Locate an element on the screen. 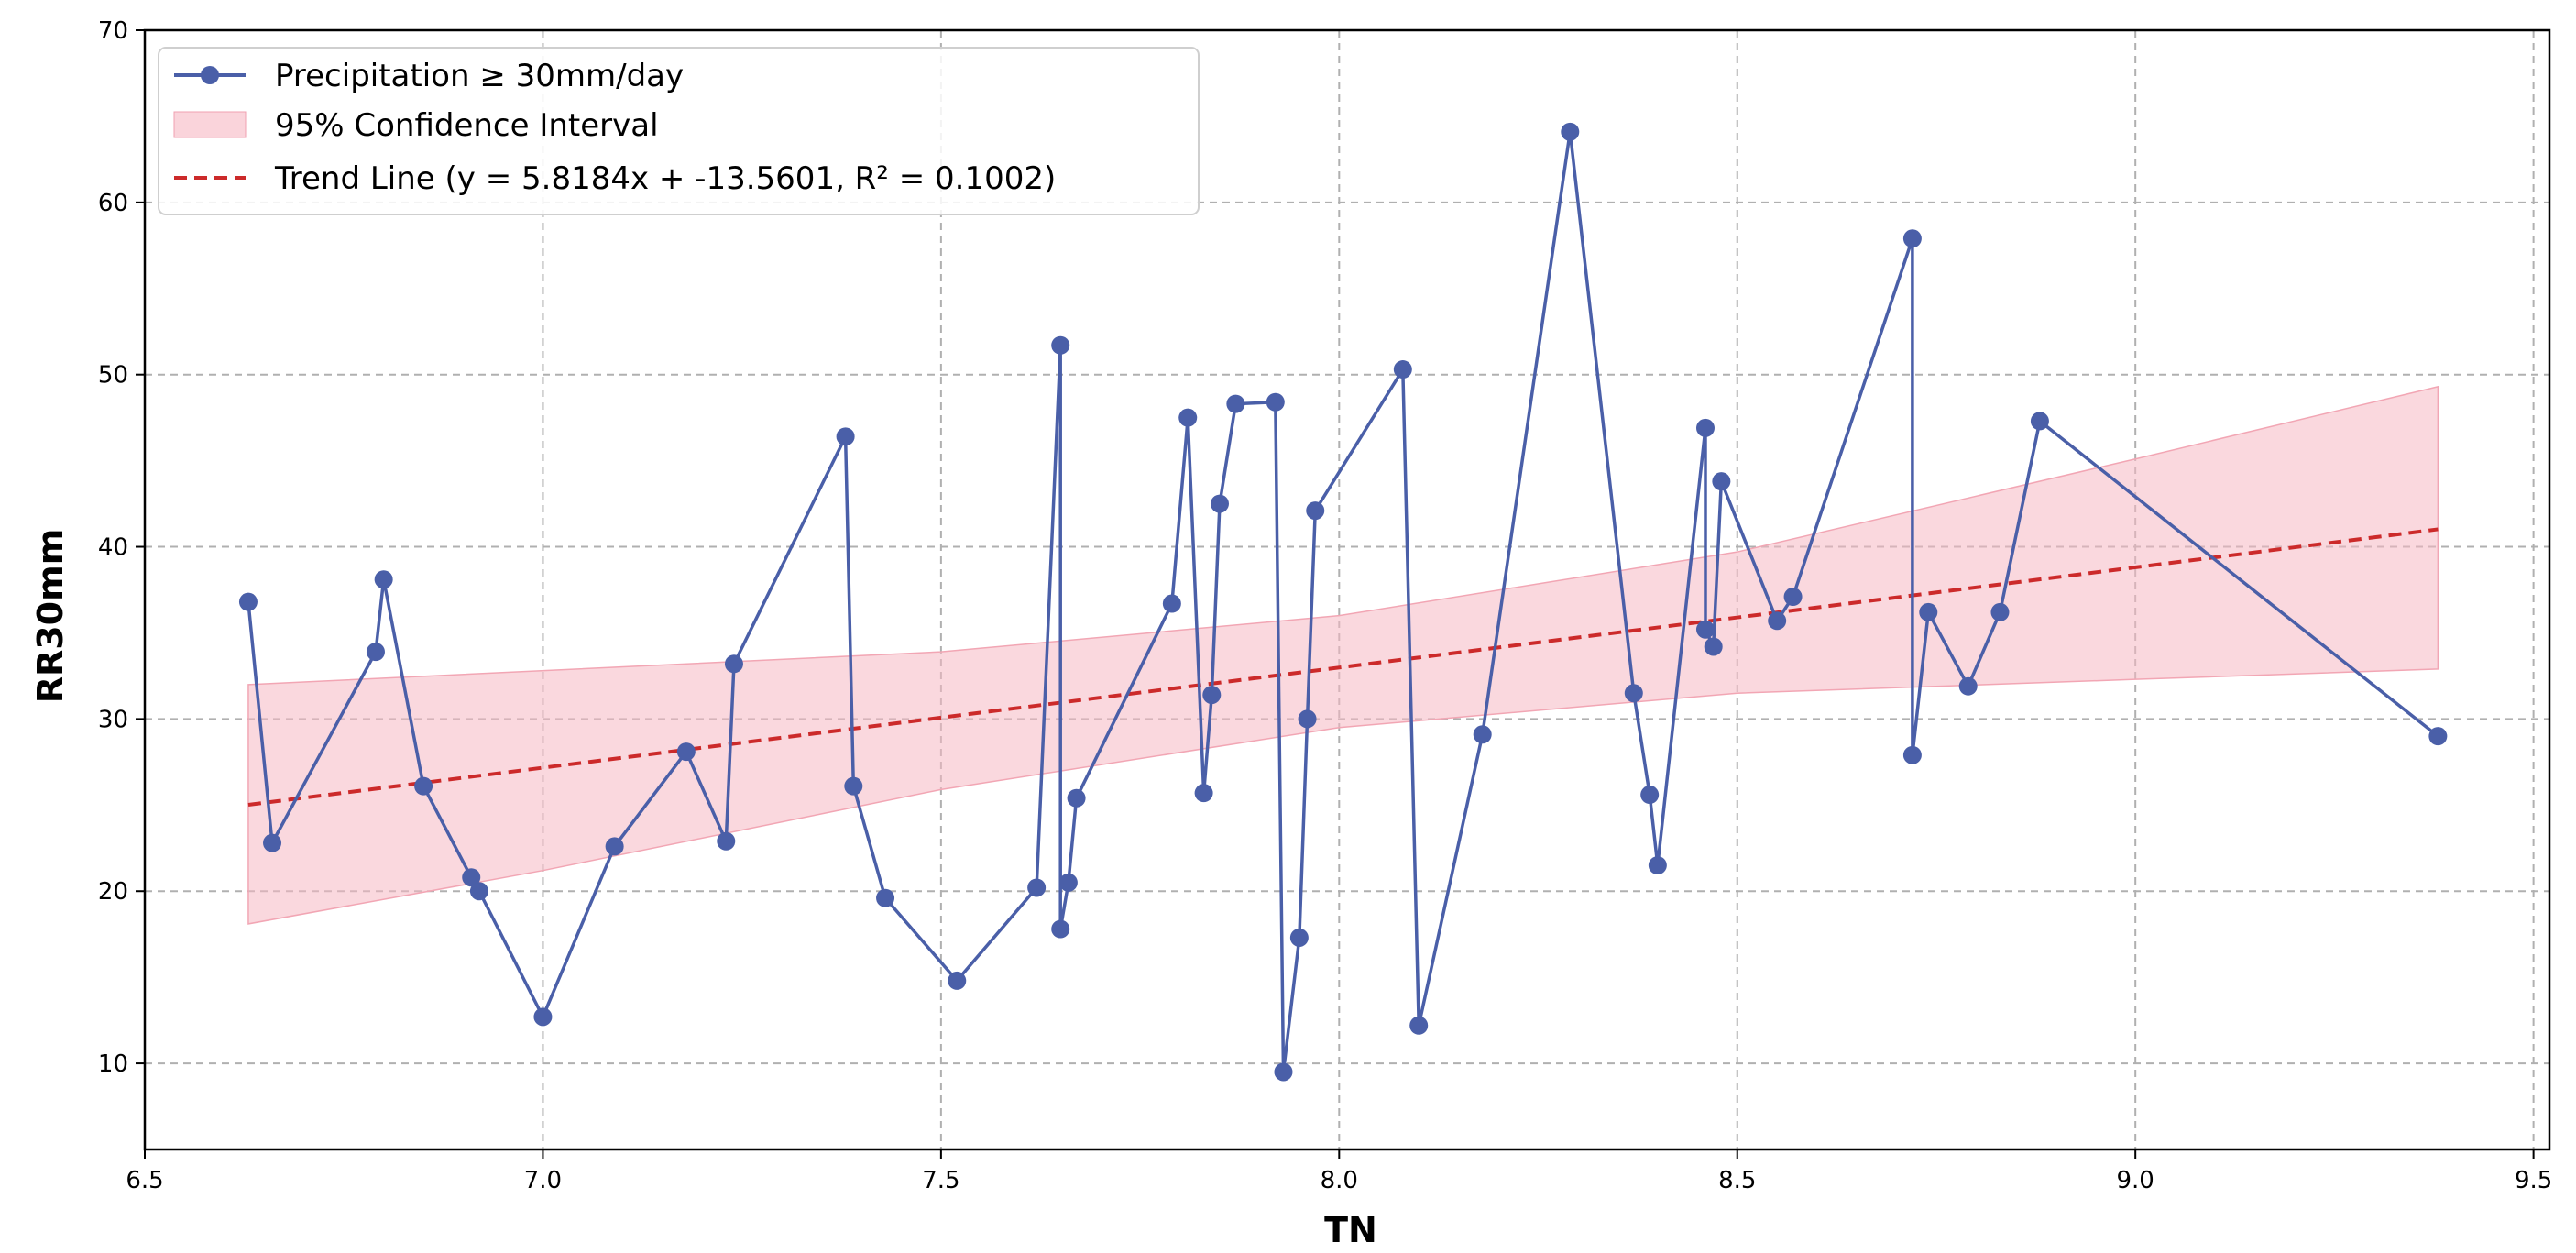 This screenshot has width=2576, height=1253. y-tick-label: 10 is located at coordinates (113, 1064).